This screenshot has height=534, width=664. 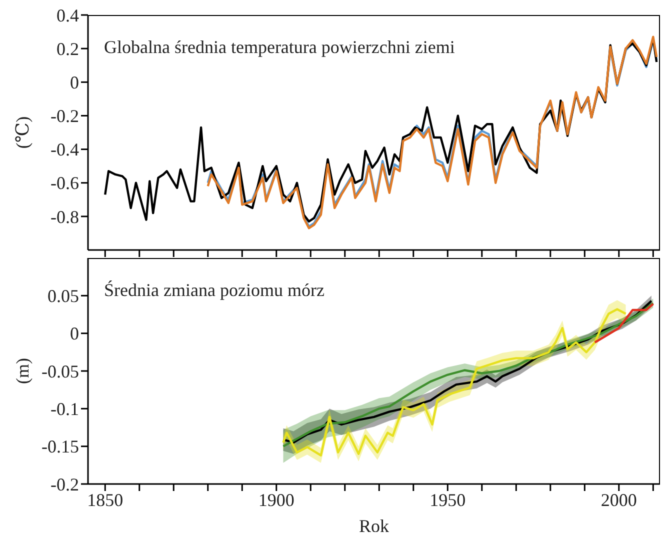 What do you see at coordinates (67, 48) in the screenshot?
I see `y-tick-label: 0.2` at bounding box center [67, 48].